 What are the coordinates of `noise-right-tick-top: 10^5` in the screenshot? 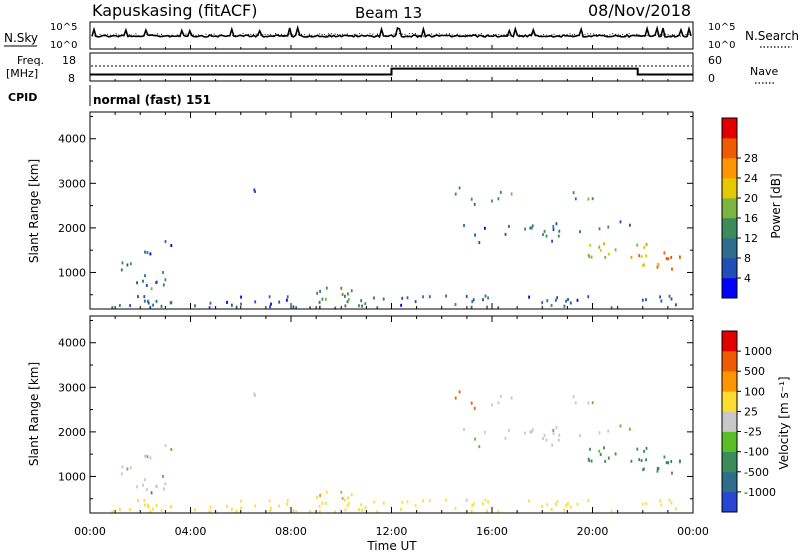 It's located at (721, 27).